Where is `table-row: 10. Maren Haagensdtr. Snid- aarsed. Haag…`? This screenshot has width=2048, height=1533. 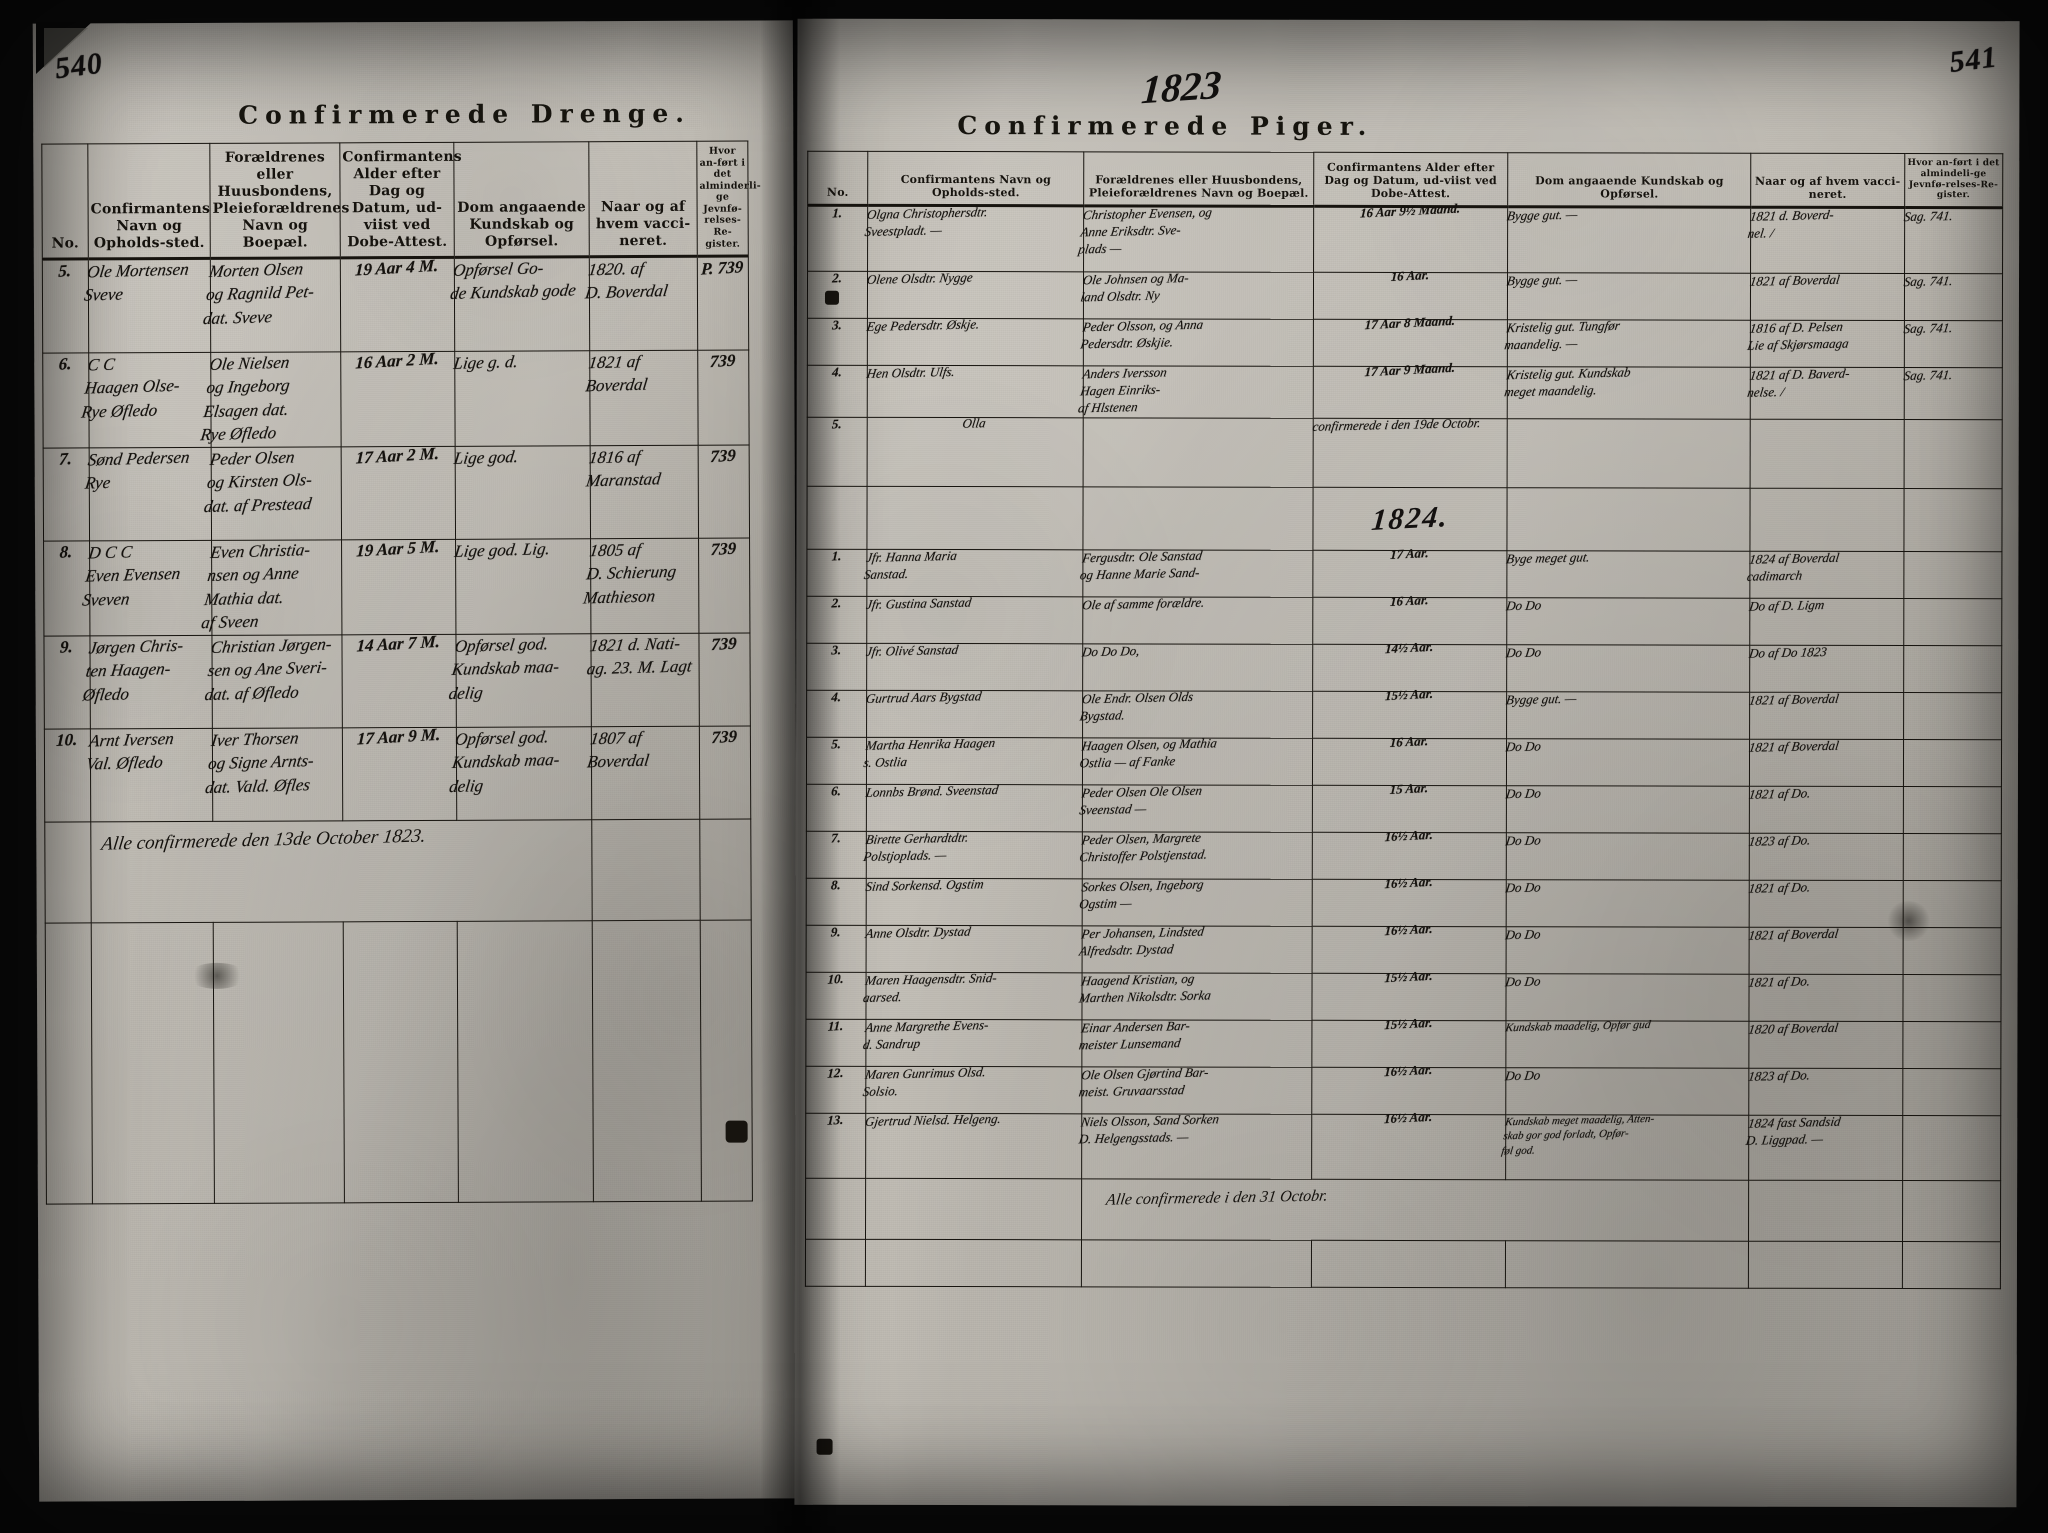
table-row: 10. Maren Haagensdtr. Snid- aarsed. Haag… is located at coordinates (1403, 995).